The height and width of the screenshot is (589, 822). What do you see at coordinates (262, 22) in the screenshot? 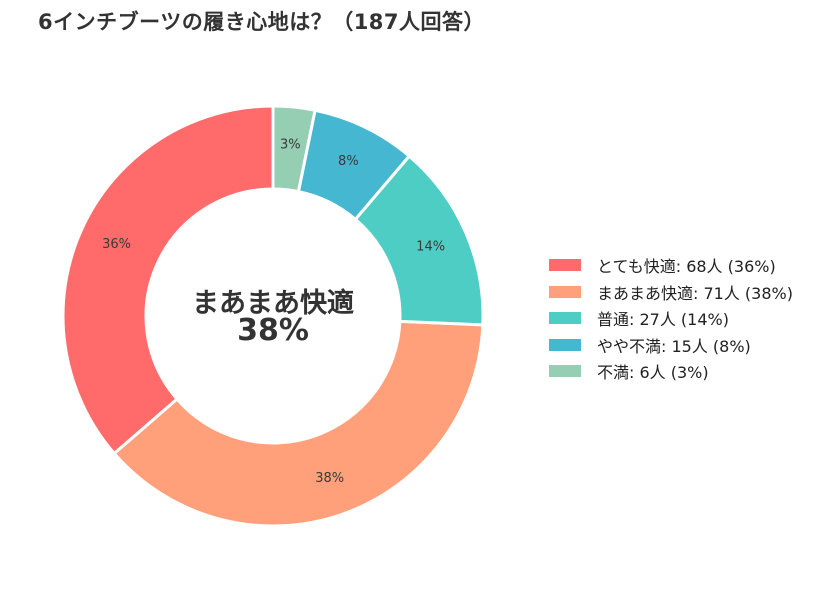
I see `chart-title: 6インチブーツの履き心地は？（187人回答）` at bounding box center [262, 22].